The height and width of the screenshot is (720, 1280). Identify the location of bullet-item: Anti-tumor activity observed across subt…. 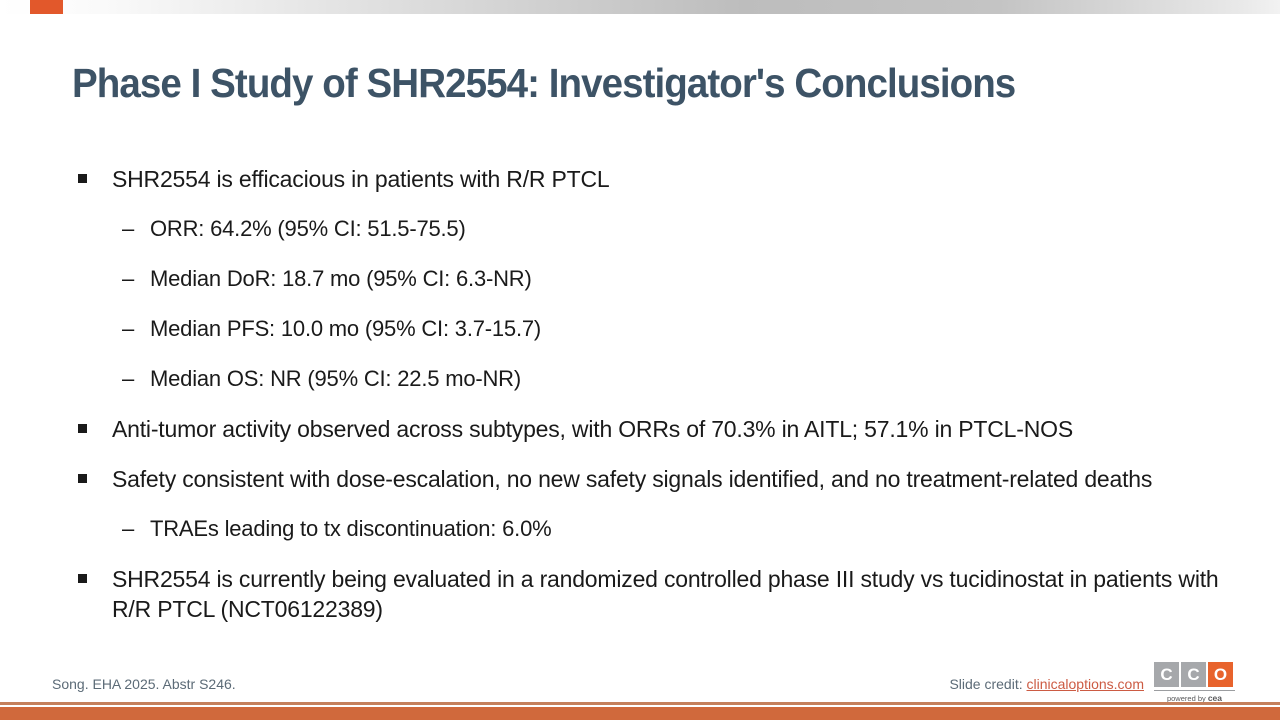
(652, 429).